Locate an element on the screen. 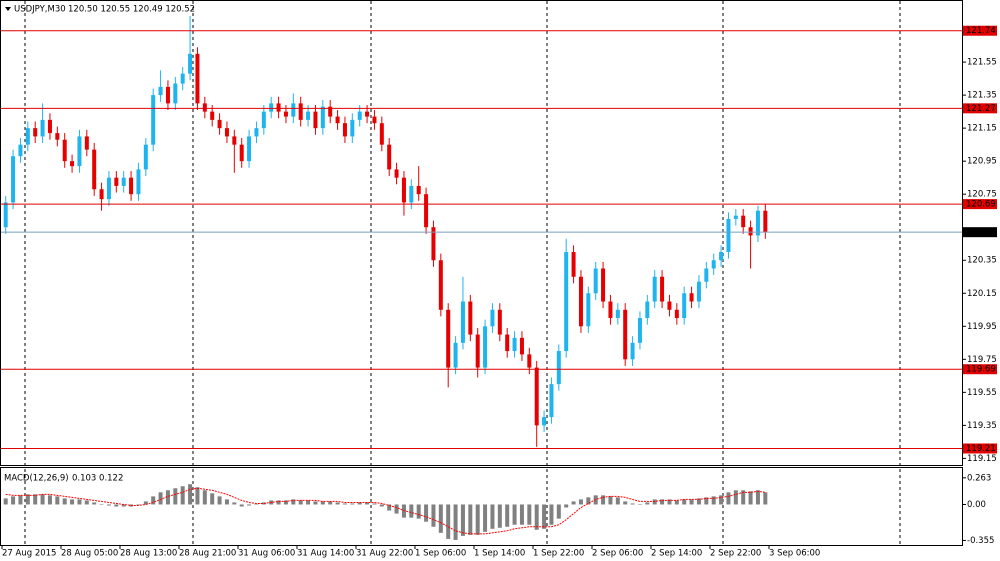  y-tick-label: 0.263 is located at coordinates (979, 478).